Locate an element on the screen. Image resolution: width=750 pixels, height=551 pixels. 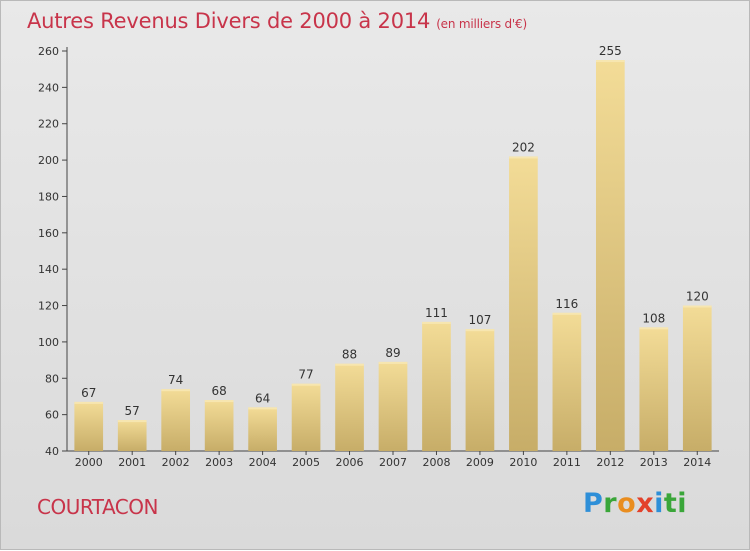
bar-value-label: 255 is located at coordinates (610, 51).